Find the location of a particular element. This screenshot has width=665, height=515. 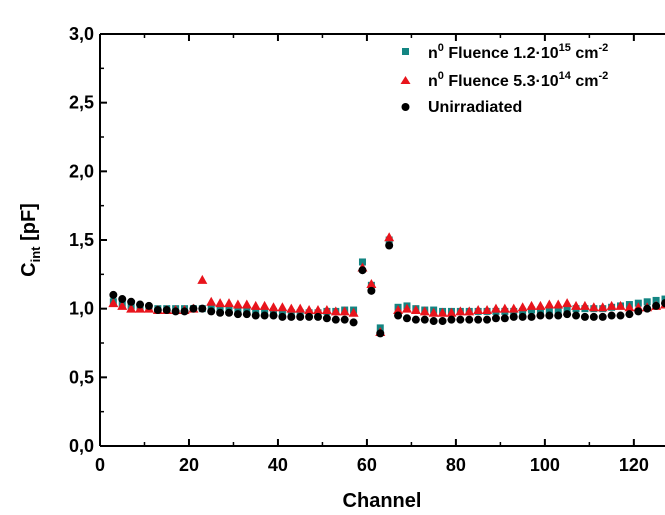

svg-text: n0 Fluence 5.3·1014 cm-2 is located at coordinates (518, 80).